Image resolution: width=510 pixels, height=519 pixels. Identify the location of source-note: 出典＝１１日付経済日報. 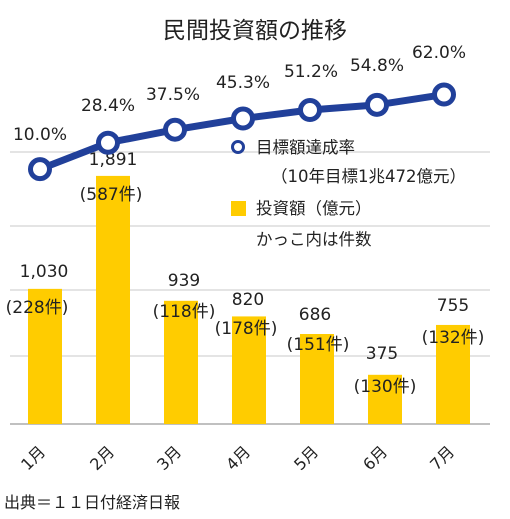
(92, 502).